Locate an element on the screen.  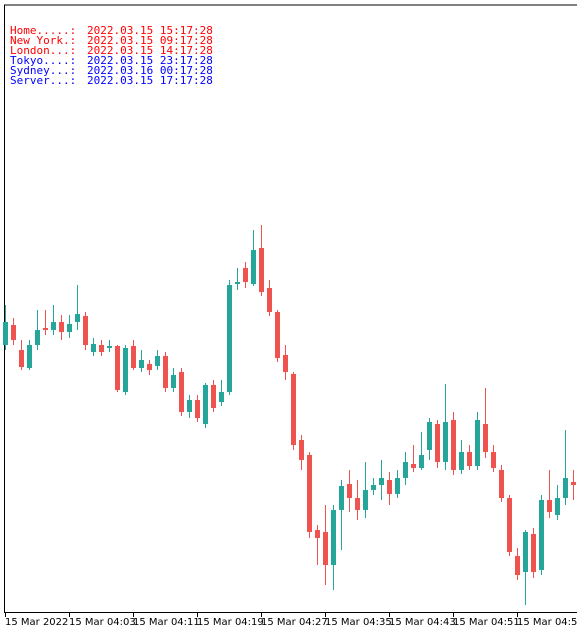
x-tick-label: 15 Mar 04:19 is located at coordinates (230, 622).